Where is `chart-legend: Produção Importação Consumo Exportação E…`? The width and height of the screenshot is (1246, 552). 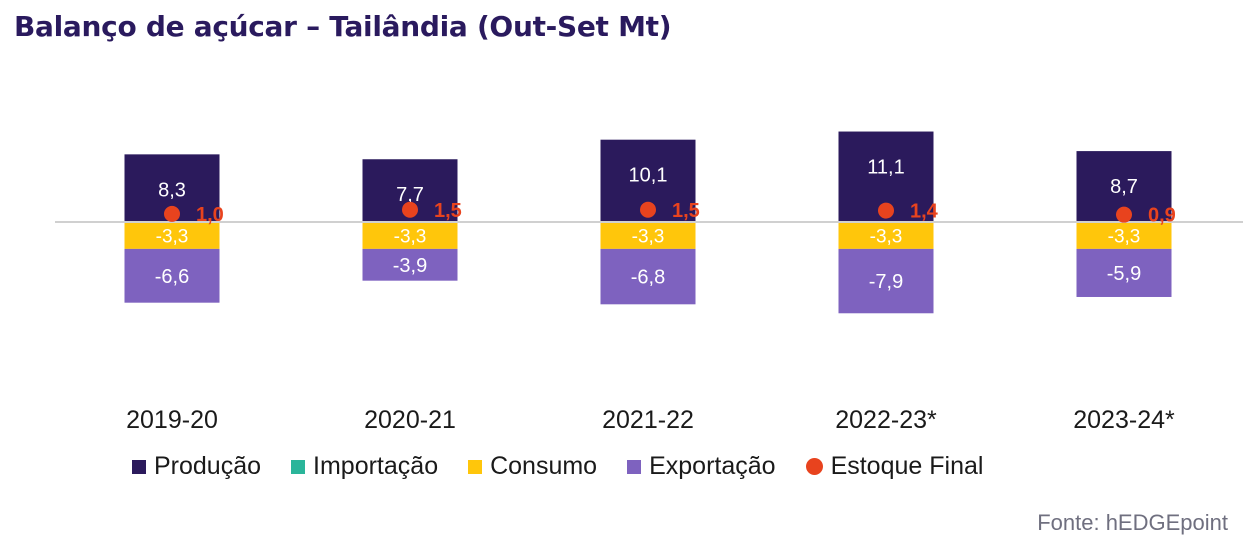
chart-legend: Produção Importação Consumo Exportação E… is located at coordinates (572, 466).